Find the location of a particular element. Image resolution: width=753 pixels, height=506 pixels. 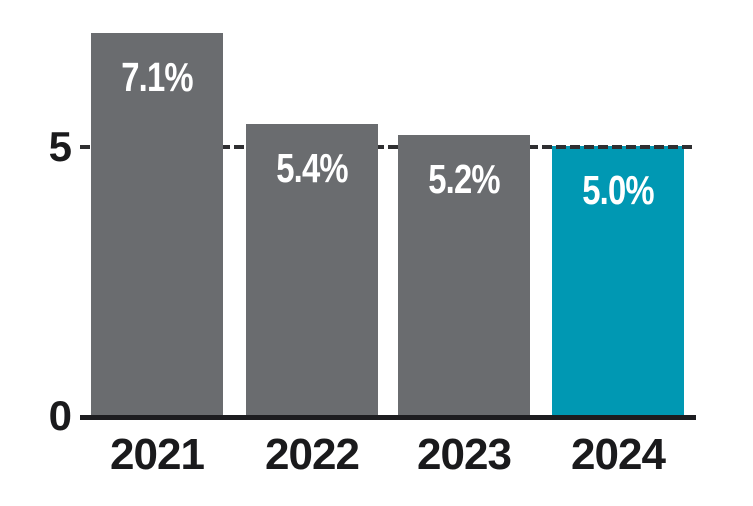

reference-dashed-line is located at coordinates (388, 147).